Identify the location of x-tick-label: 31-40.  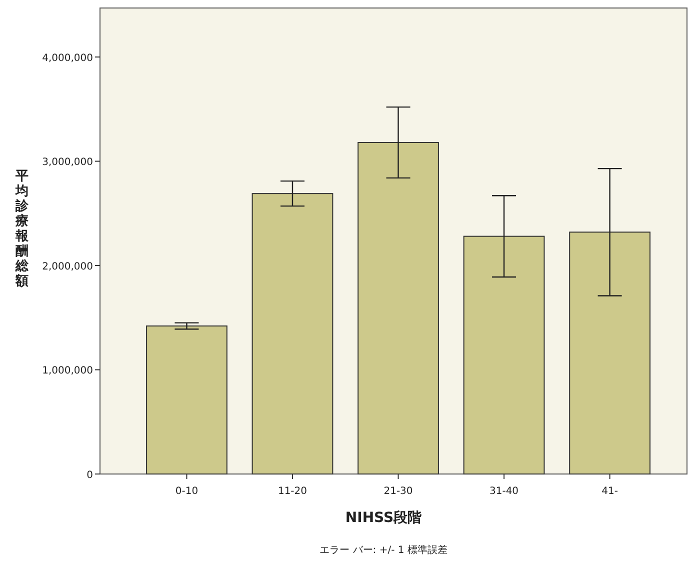
(504, 491).